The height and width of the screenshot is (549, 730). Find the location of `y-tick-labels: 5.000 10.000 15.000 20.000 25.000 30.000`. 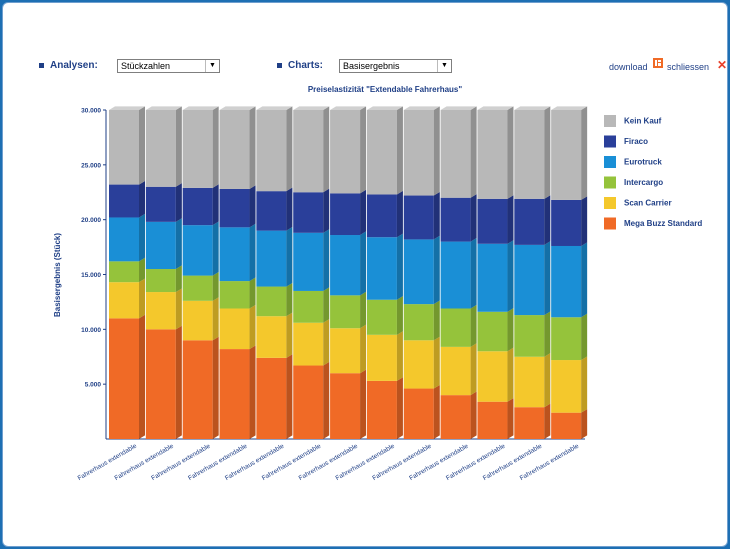

y-tick-labels: 5.000 10.000 15.000 20.000 25.000 30.000 is located at coordinates (93, 248).